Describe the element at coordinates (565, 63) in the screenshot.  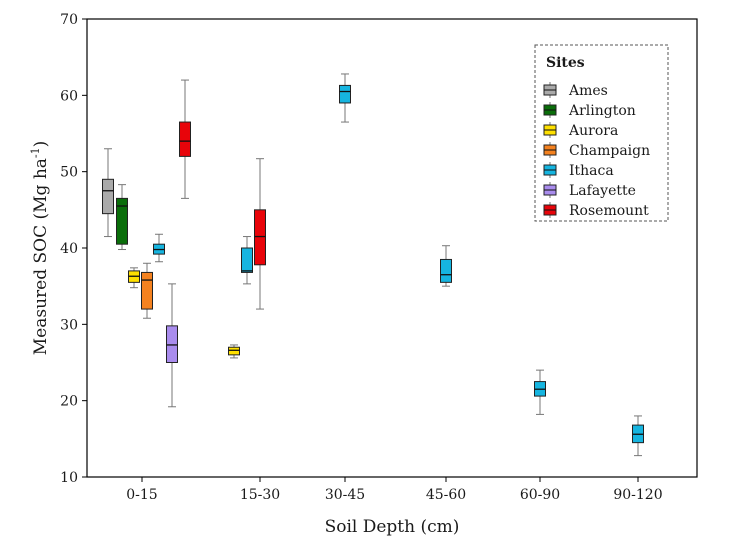
I see `legend-title: Sites` at that location.